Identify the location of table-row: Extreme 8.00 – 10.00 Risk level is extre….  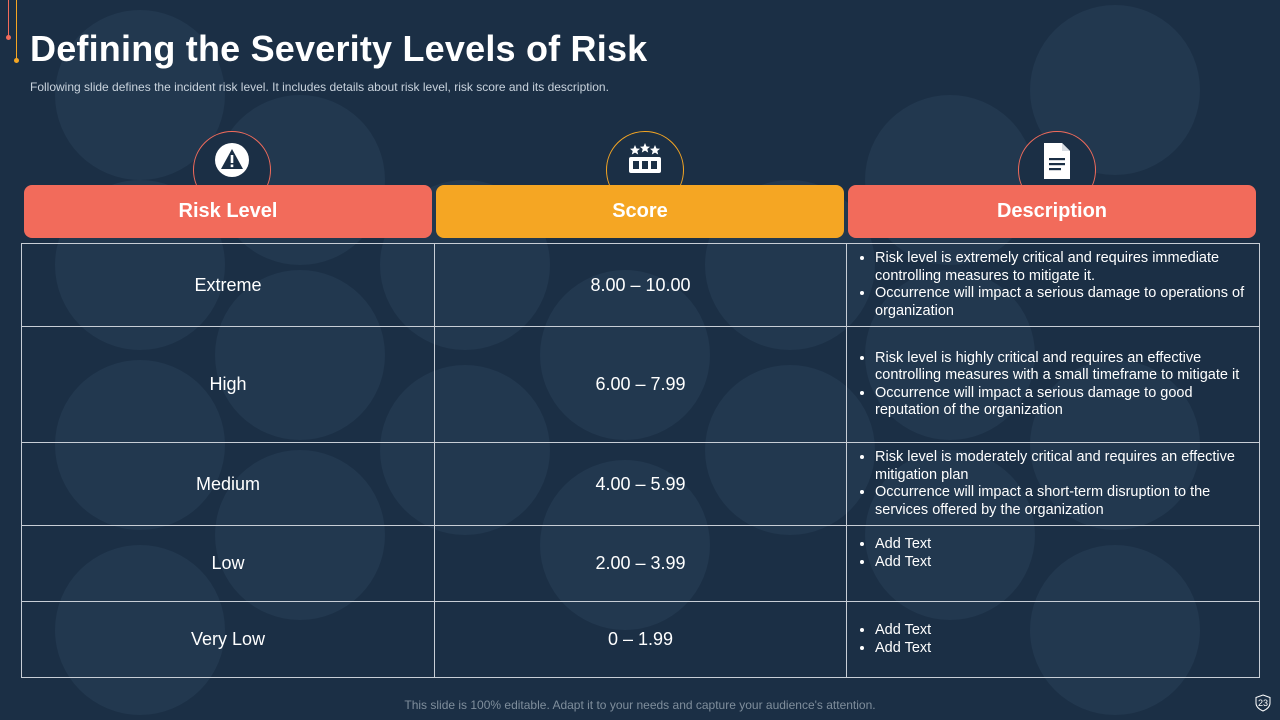
(640, 285).